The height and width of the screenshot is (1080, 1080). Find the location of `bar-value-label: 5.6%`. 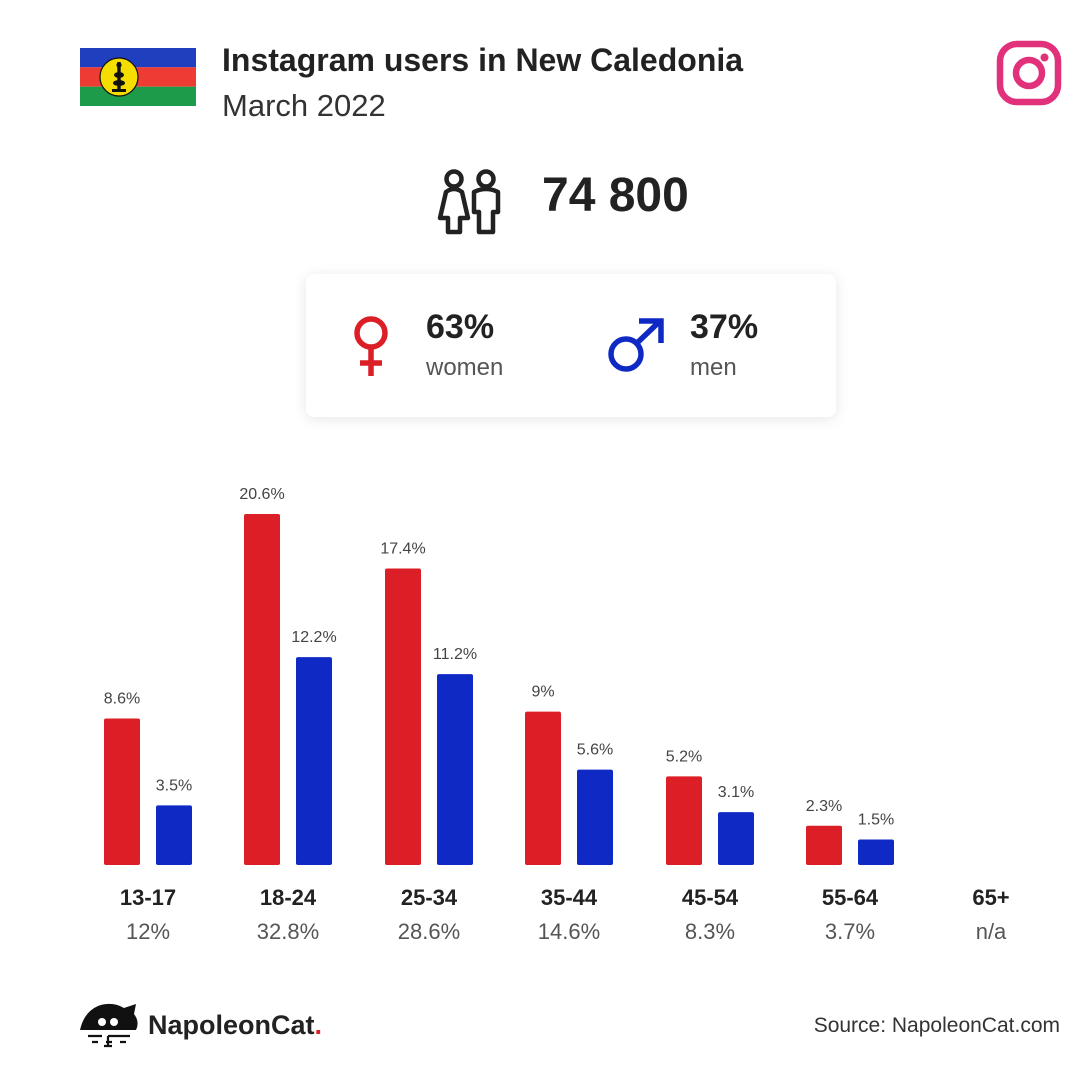

bar-value-label: 5.6% is located at coordinates (595, 750).